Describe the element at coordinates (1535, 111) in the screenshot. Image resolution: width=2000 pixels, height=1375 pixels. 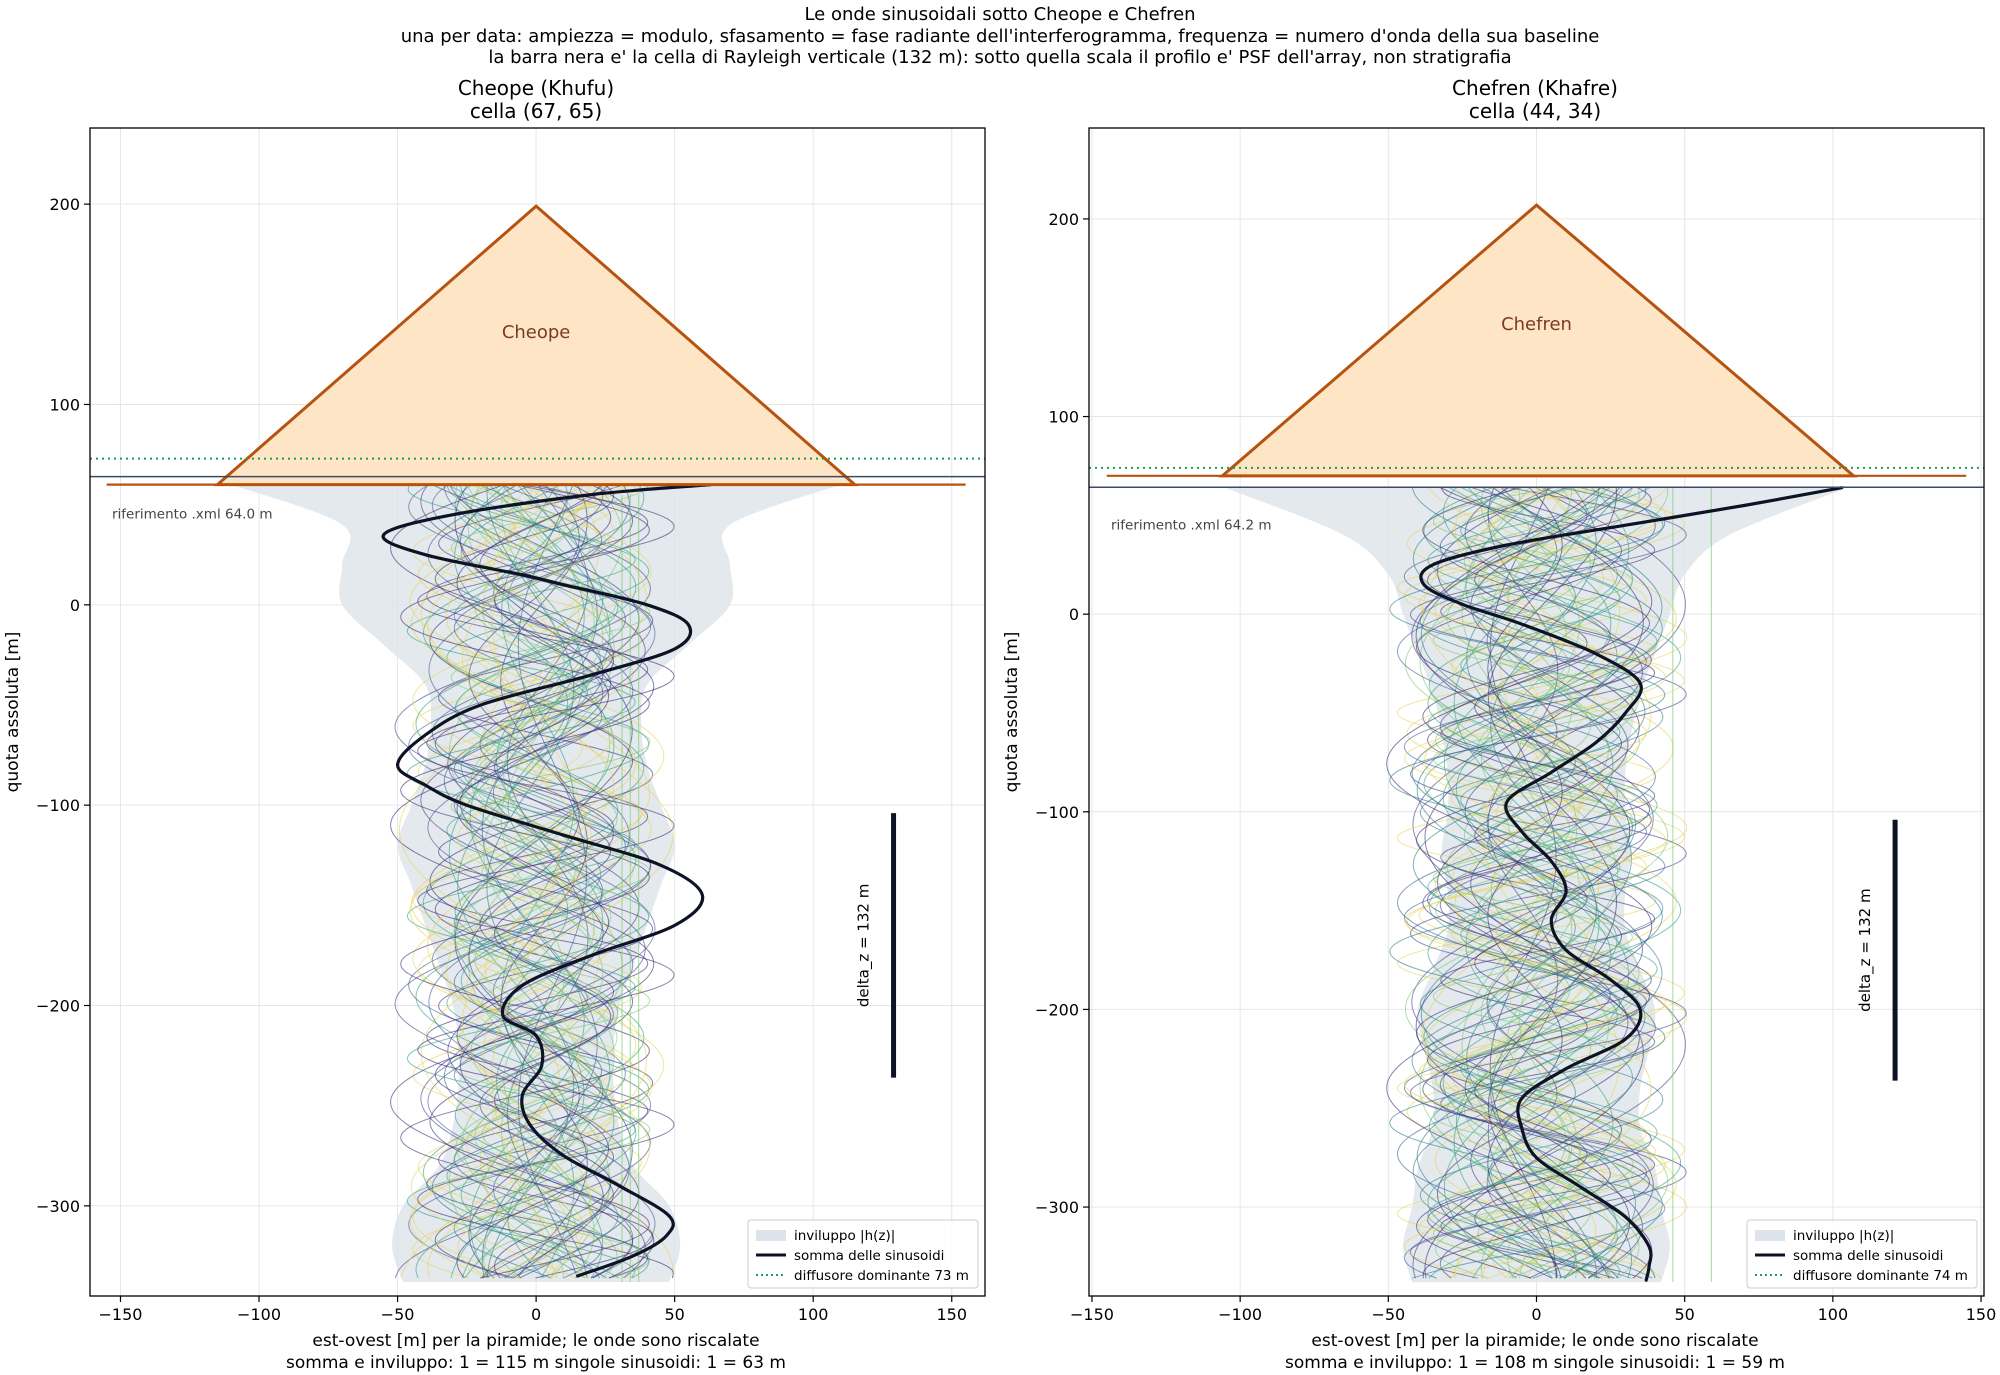
I see `panel-title-line-2: cella (44, 34)` at that location.